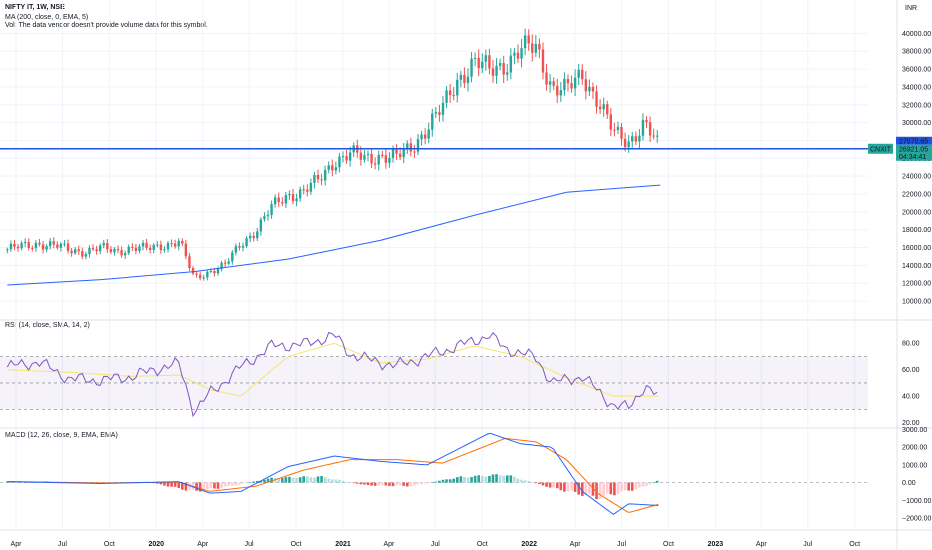  What do you see at coordinates (916, 52) in the screenshot?
I see `price-axis-label: 38000.00` at bounding box center [916, 52].